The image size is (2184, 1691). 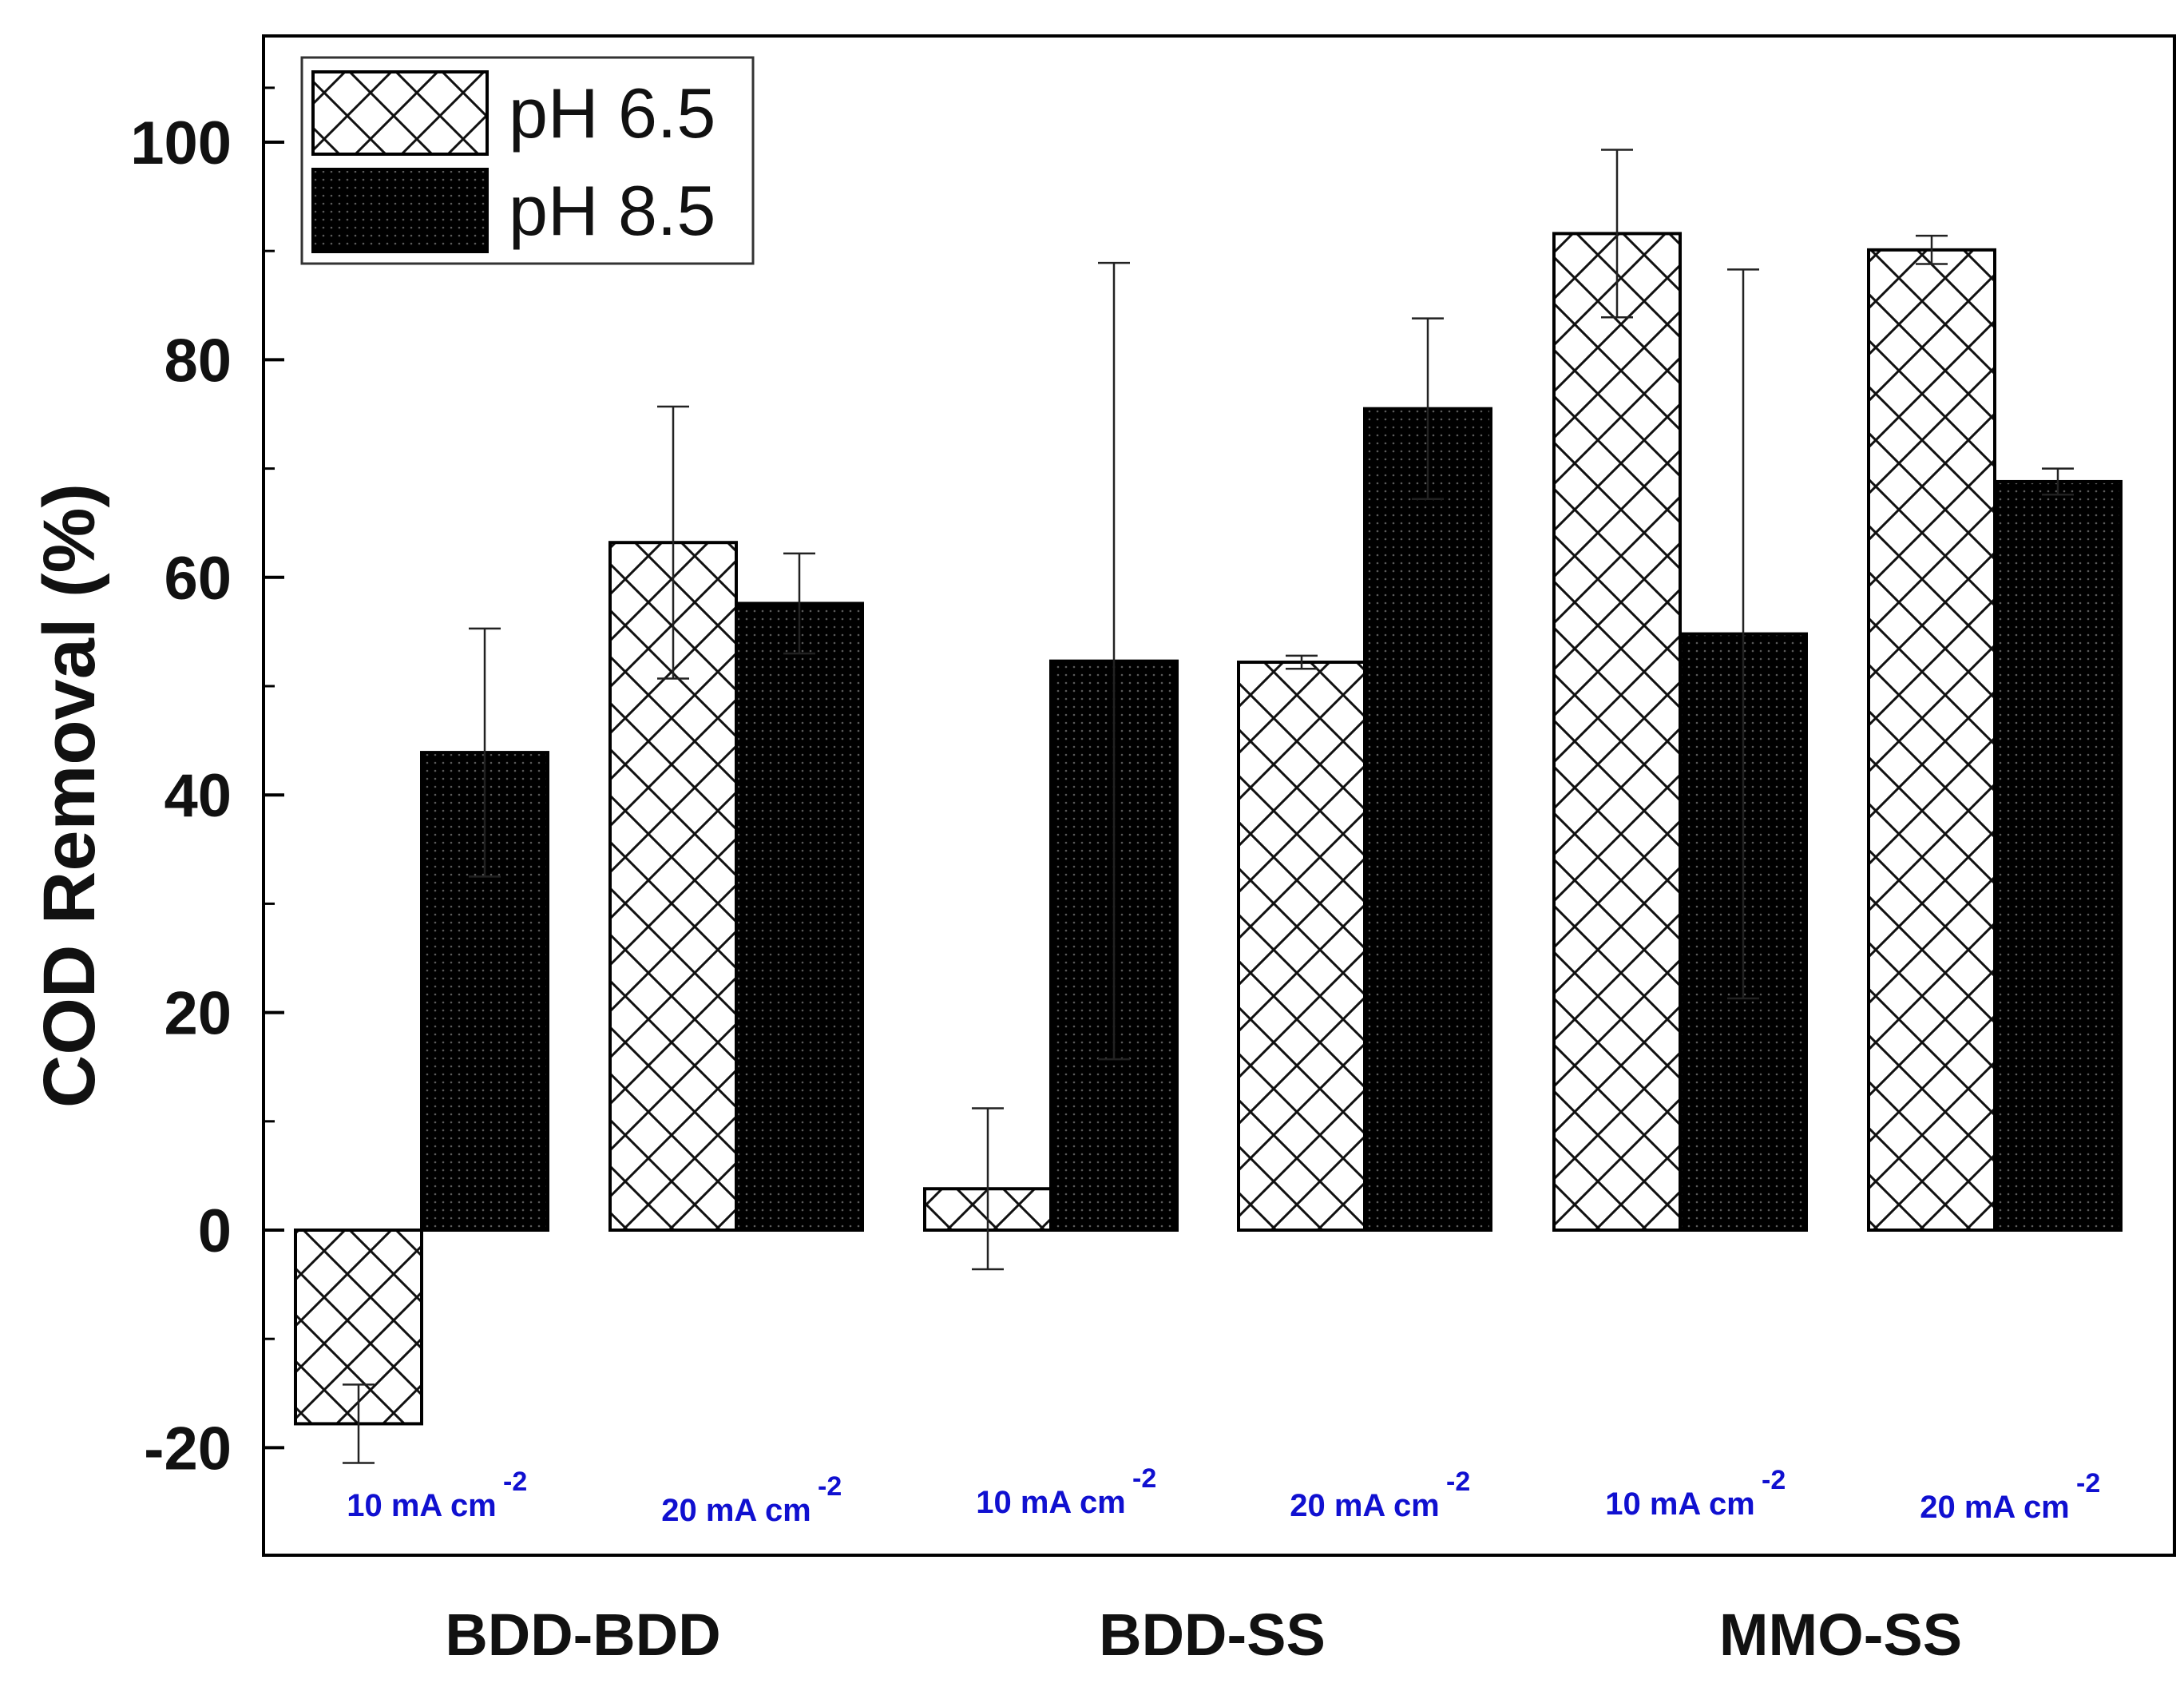 What do you see at coordinates (181, 143) in the screenshot?
I see `y-tick-label: 100` at bounding box center [181, 143].